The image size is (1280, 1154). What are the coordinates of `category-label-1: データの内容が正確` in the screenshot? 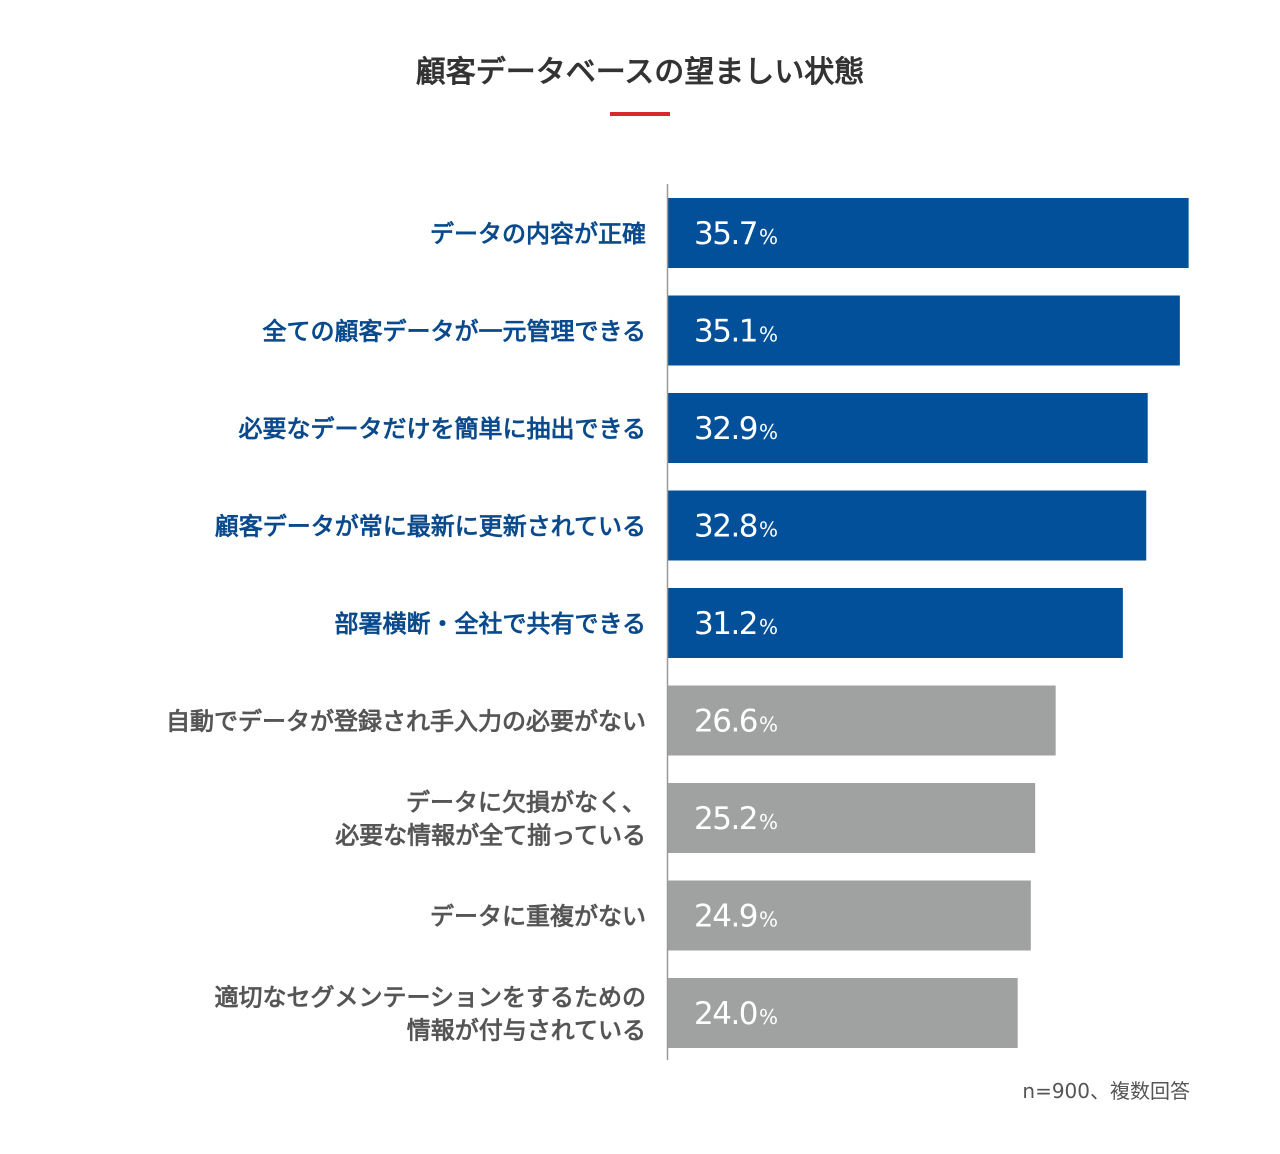 It's located at (538, 234).